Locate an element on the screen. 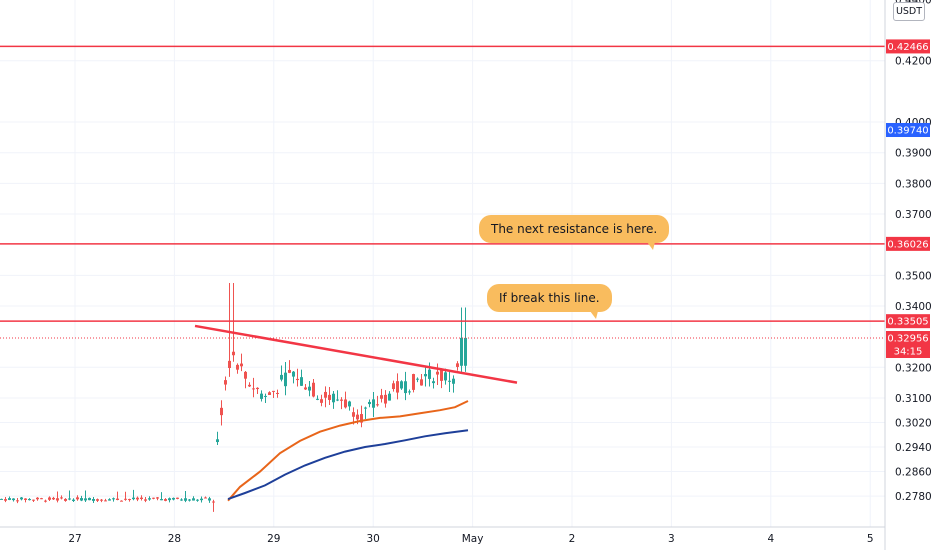  x-tick-label: 29 is located at coordinates (273, 539).